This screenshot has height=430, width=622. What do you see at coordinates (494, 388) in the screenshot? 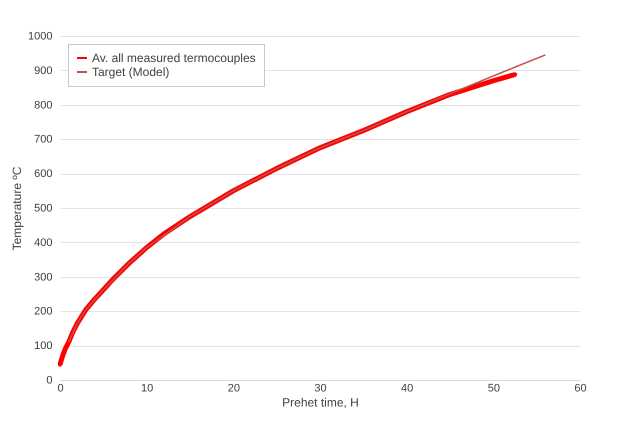
I see `x-tick-label: 50` at bounding box center [494, 388].